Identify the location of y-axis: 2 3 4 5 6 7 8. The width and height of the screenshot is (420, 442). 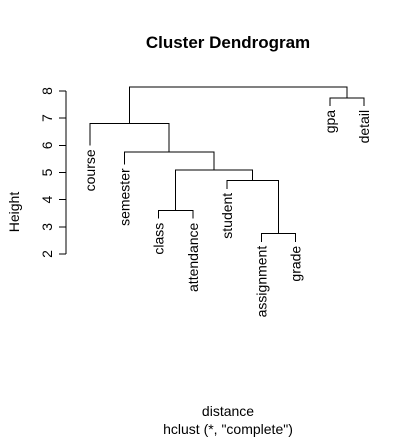
(53, 172).